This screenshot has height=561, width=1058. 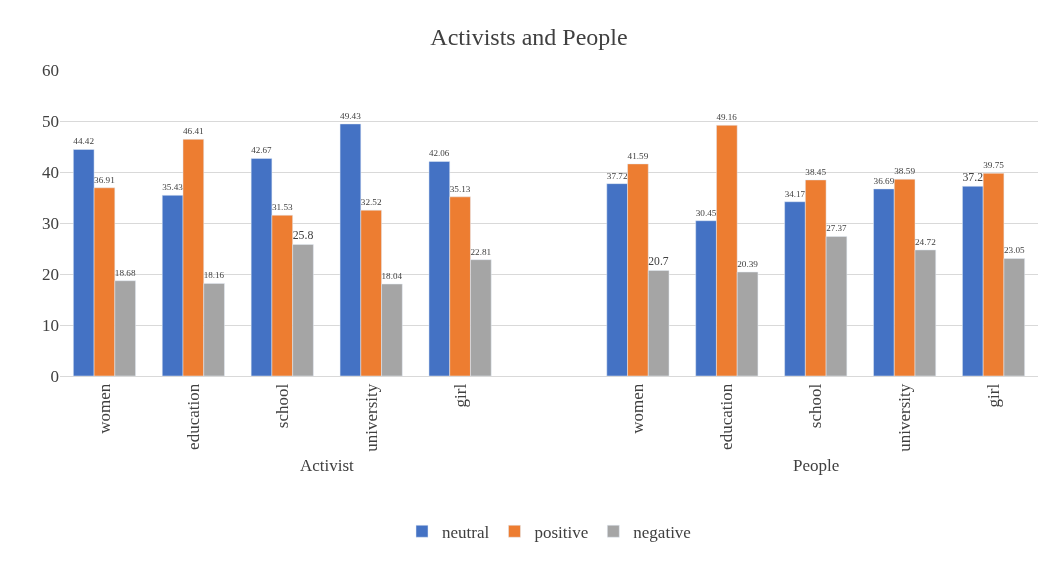 I want to click on legend-label: neutral, so click(x=466, y=532).